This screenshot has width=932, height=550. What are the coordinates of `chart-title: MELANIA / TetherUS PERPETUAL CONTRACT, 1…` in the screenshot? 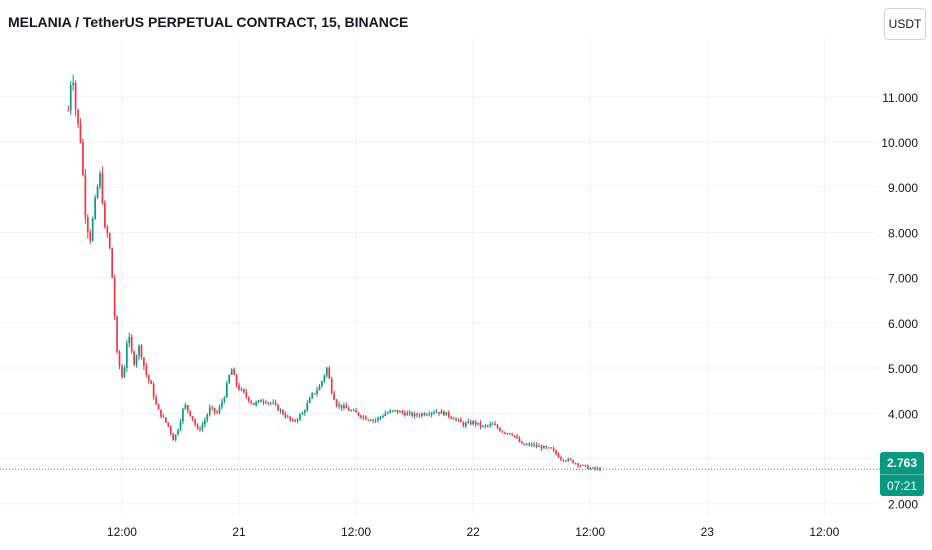 It's located at (208, 22).